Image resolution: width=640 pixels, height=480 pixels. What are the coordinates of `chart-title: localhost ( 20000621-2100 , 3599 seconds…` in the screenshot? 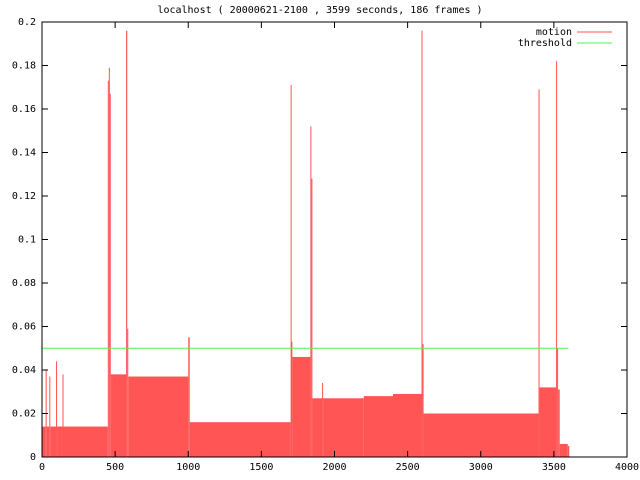 It's located at (319, 10).